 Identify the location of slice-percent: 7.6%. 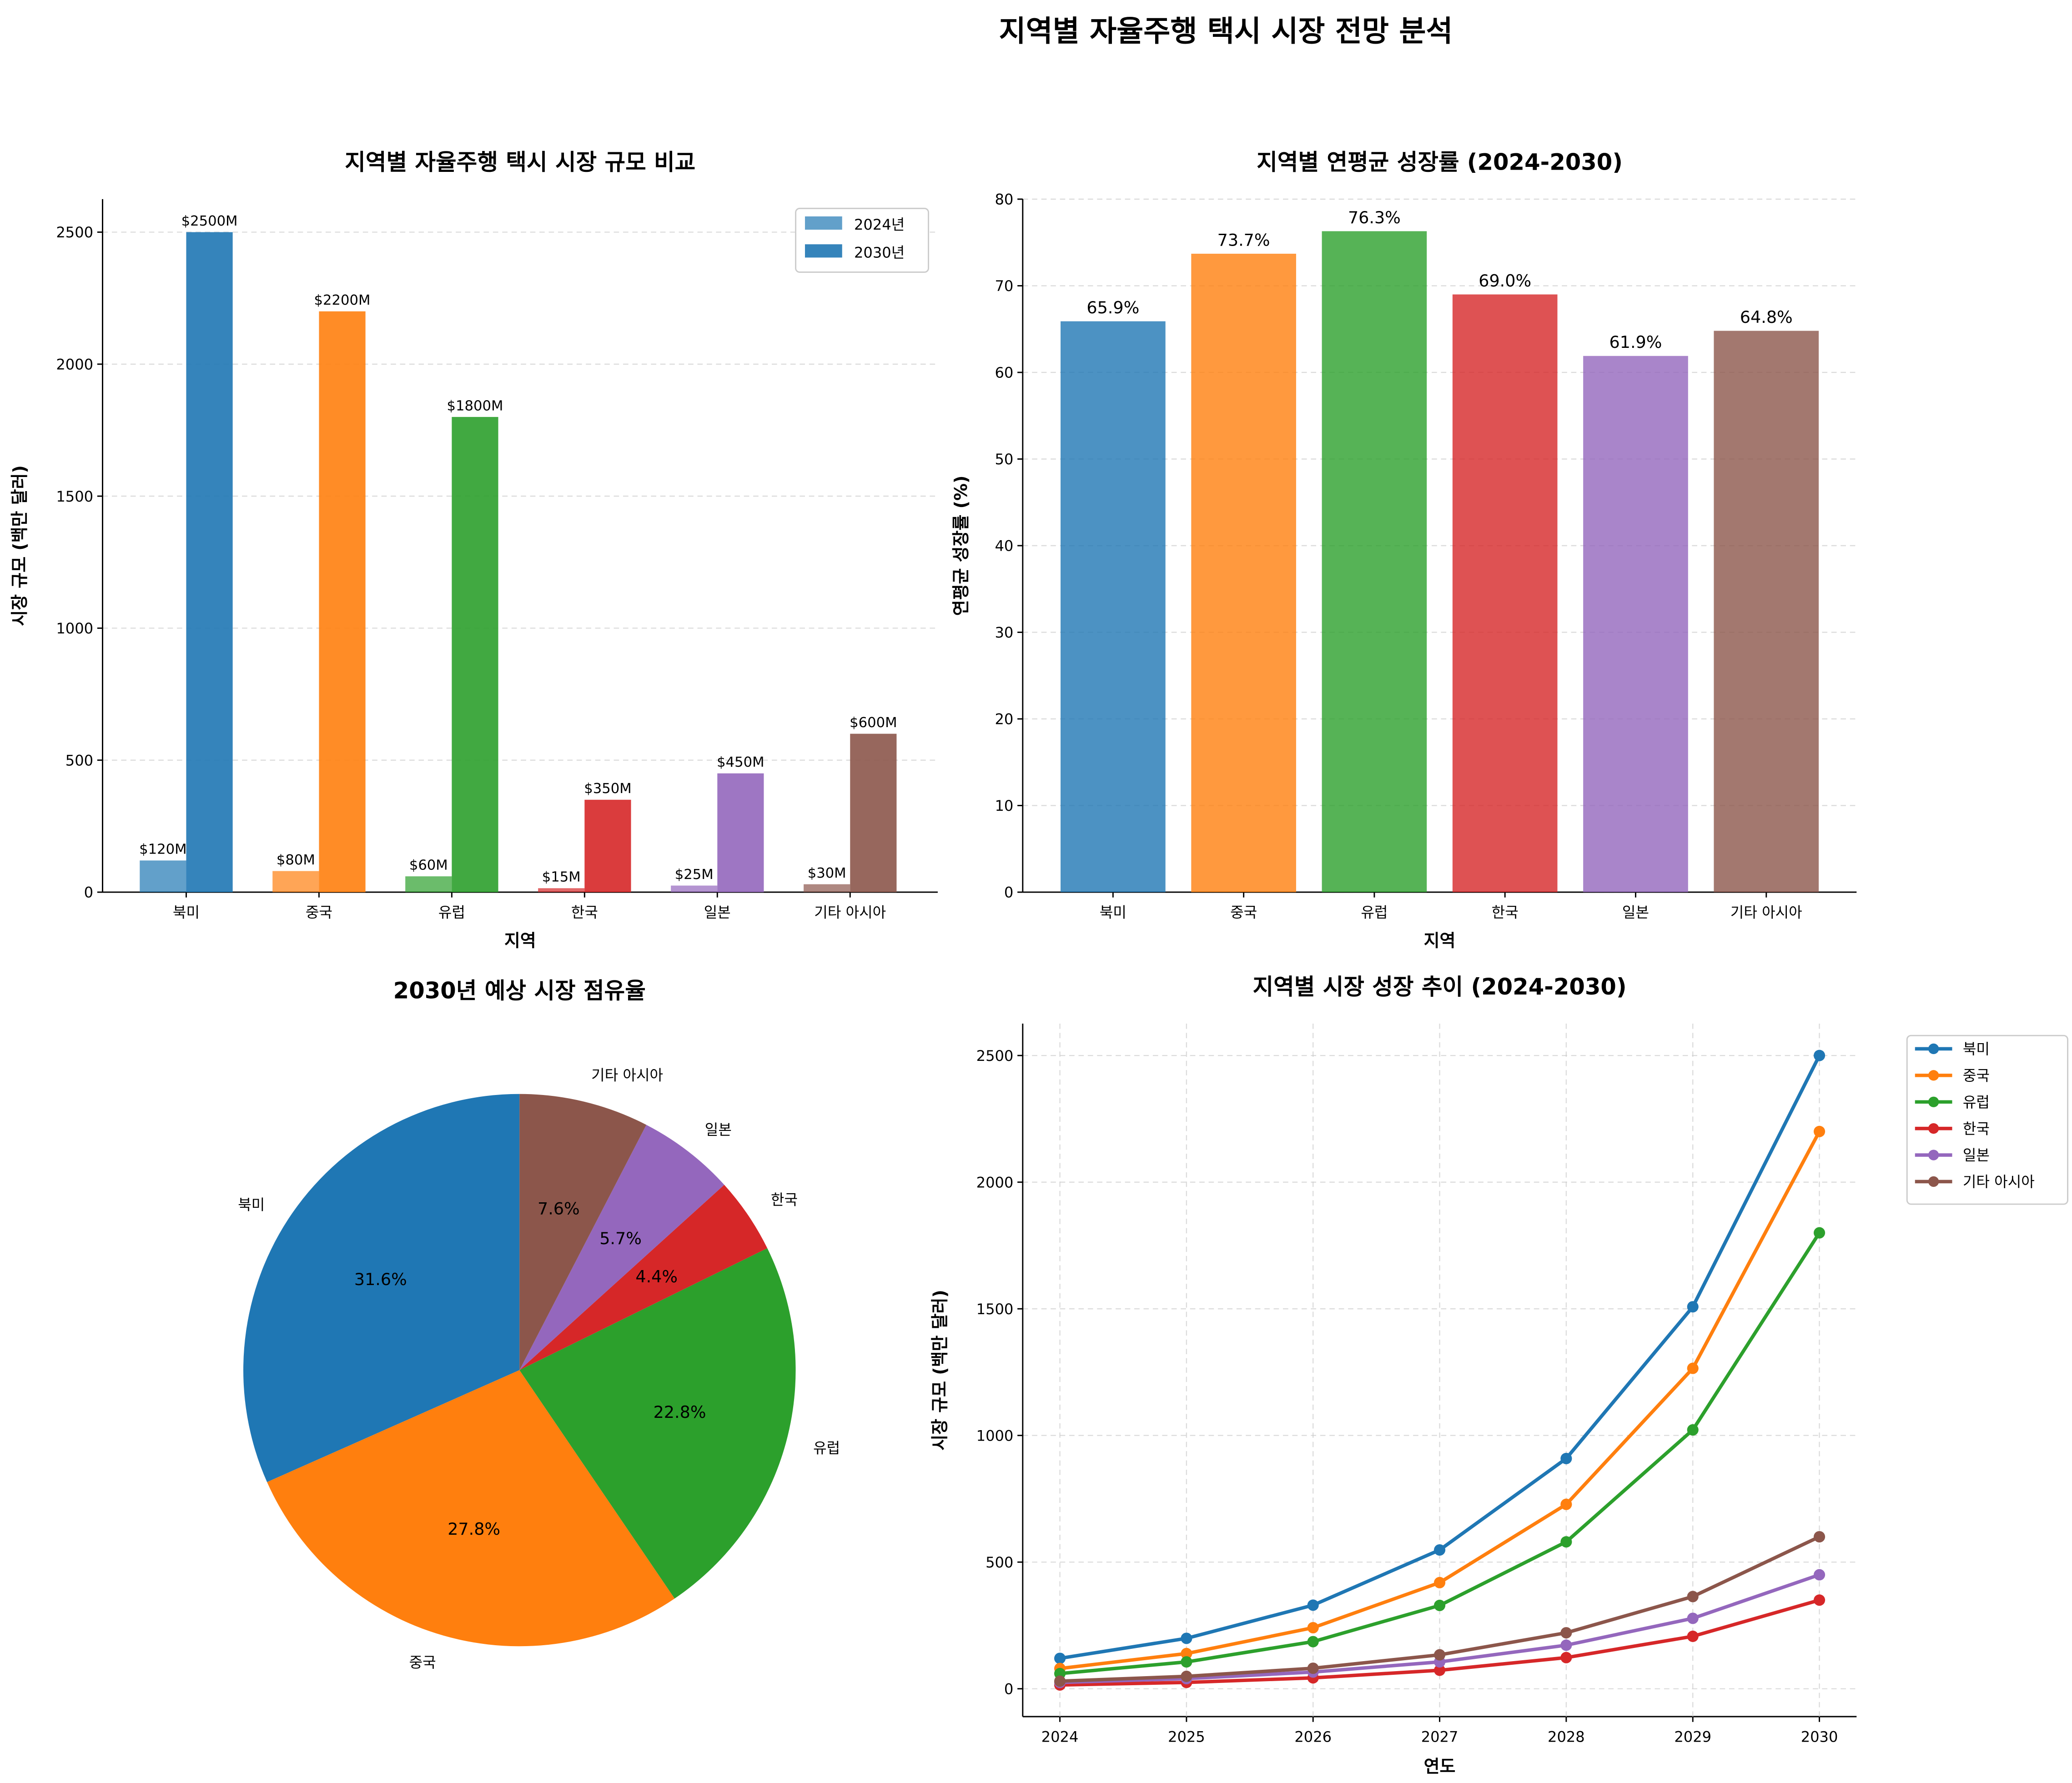
(559, 1209).